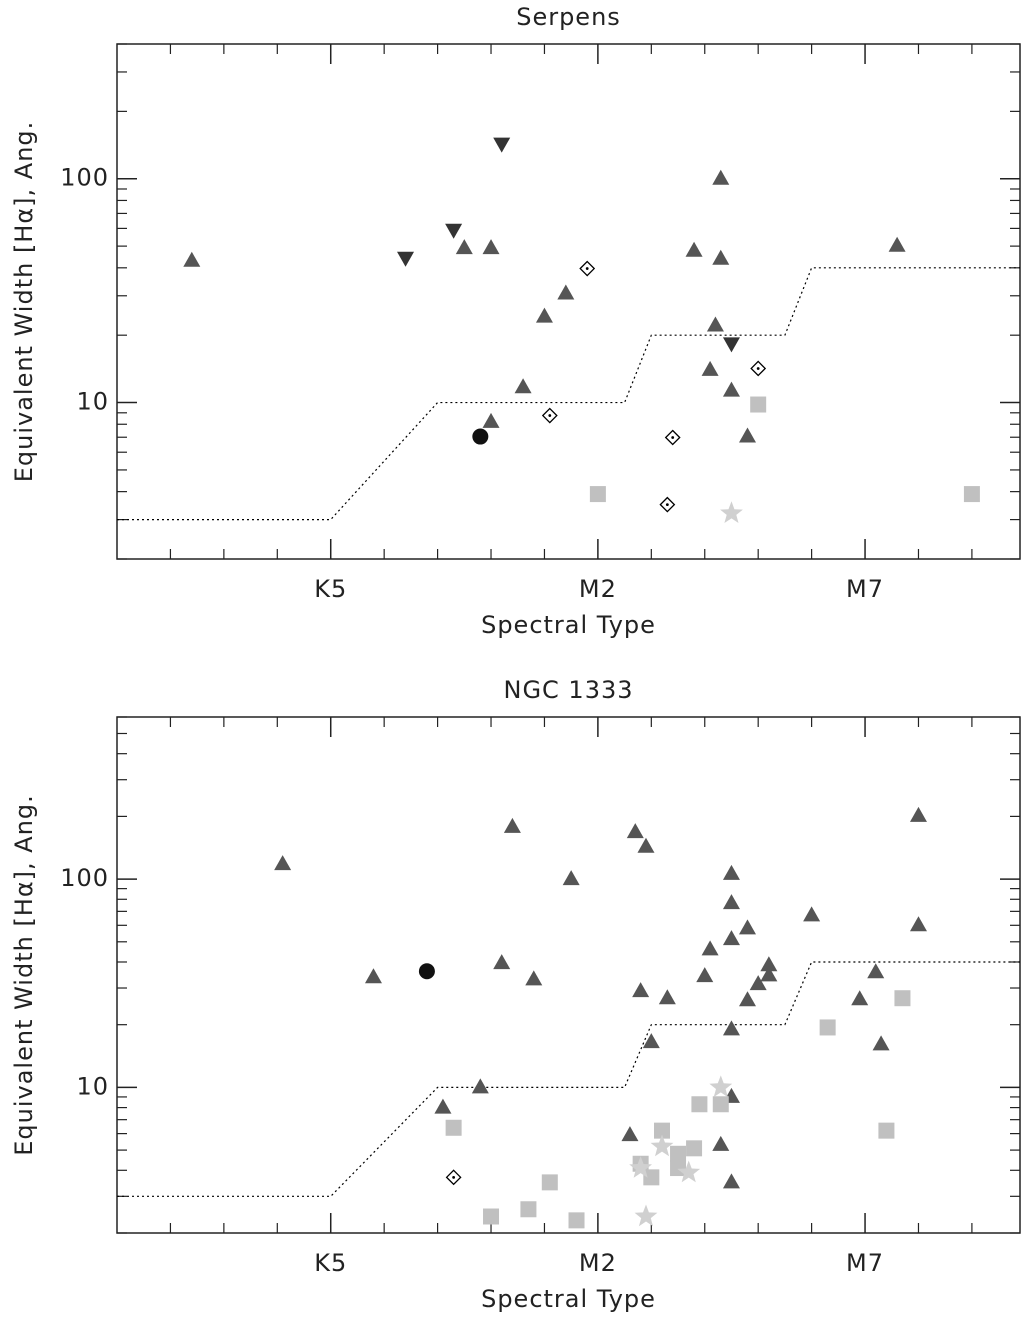 The width and height of the screenshot is (1021, 1319). What do you see at coordinates (598, 589) in the screenshot?
I see `x-tick-label: M2` at bounding box center [598, 589].